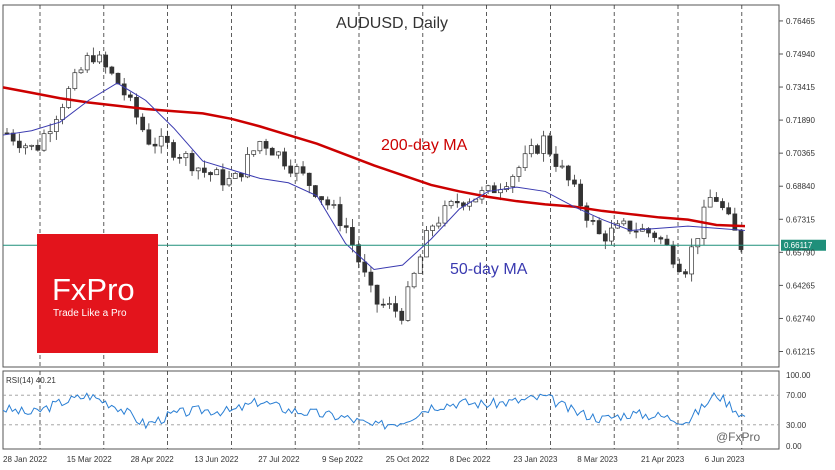 The height and width of the screenshot is (470, 835). What do you see at coordinates (489, 269) in the screenshot?
I see `ma50-label: 50-day MA` at bounding box center [489, 269].